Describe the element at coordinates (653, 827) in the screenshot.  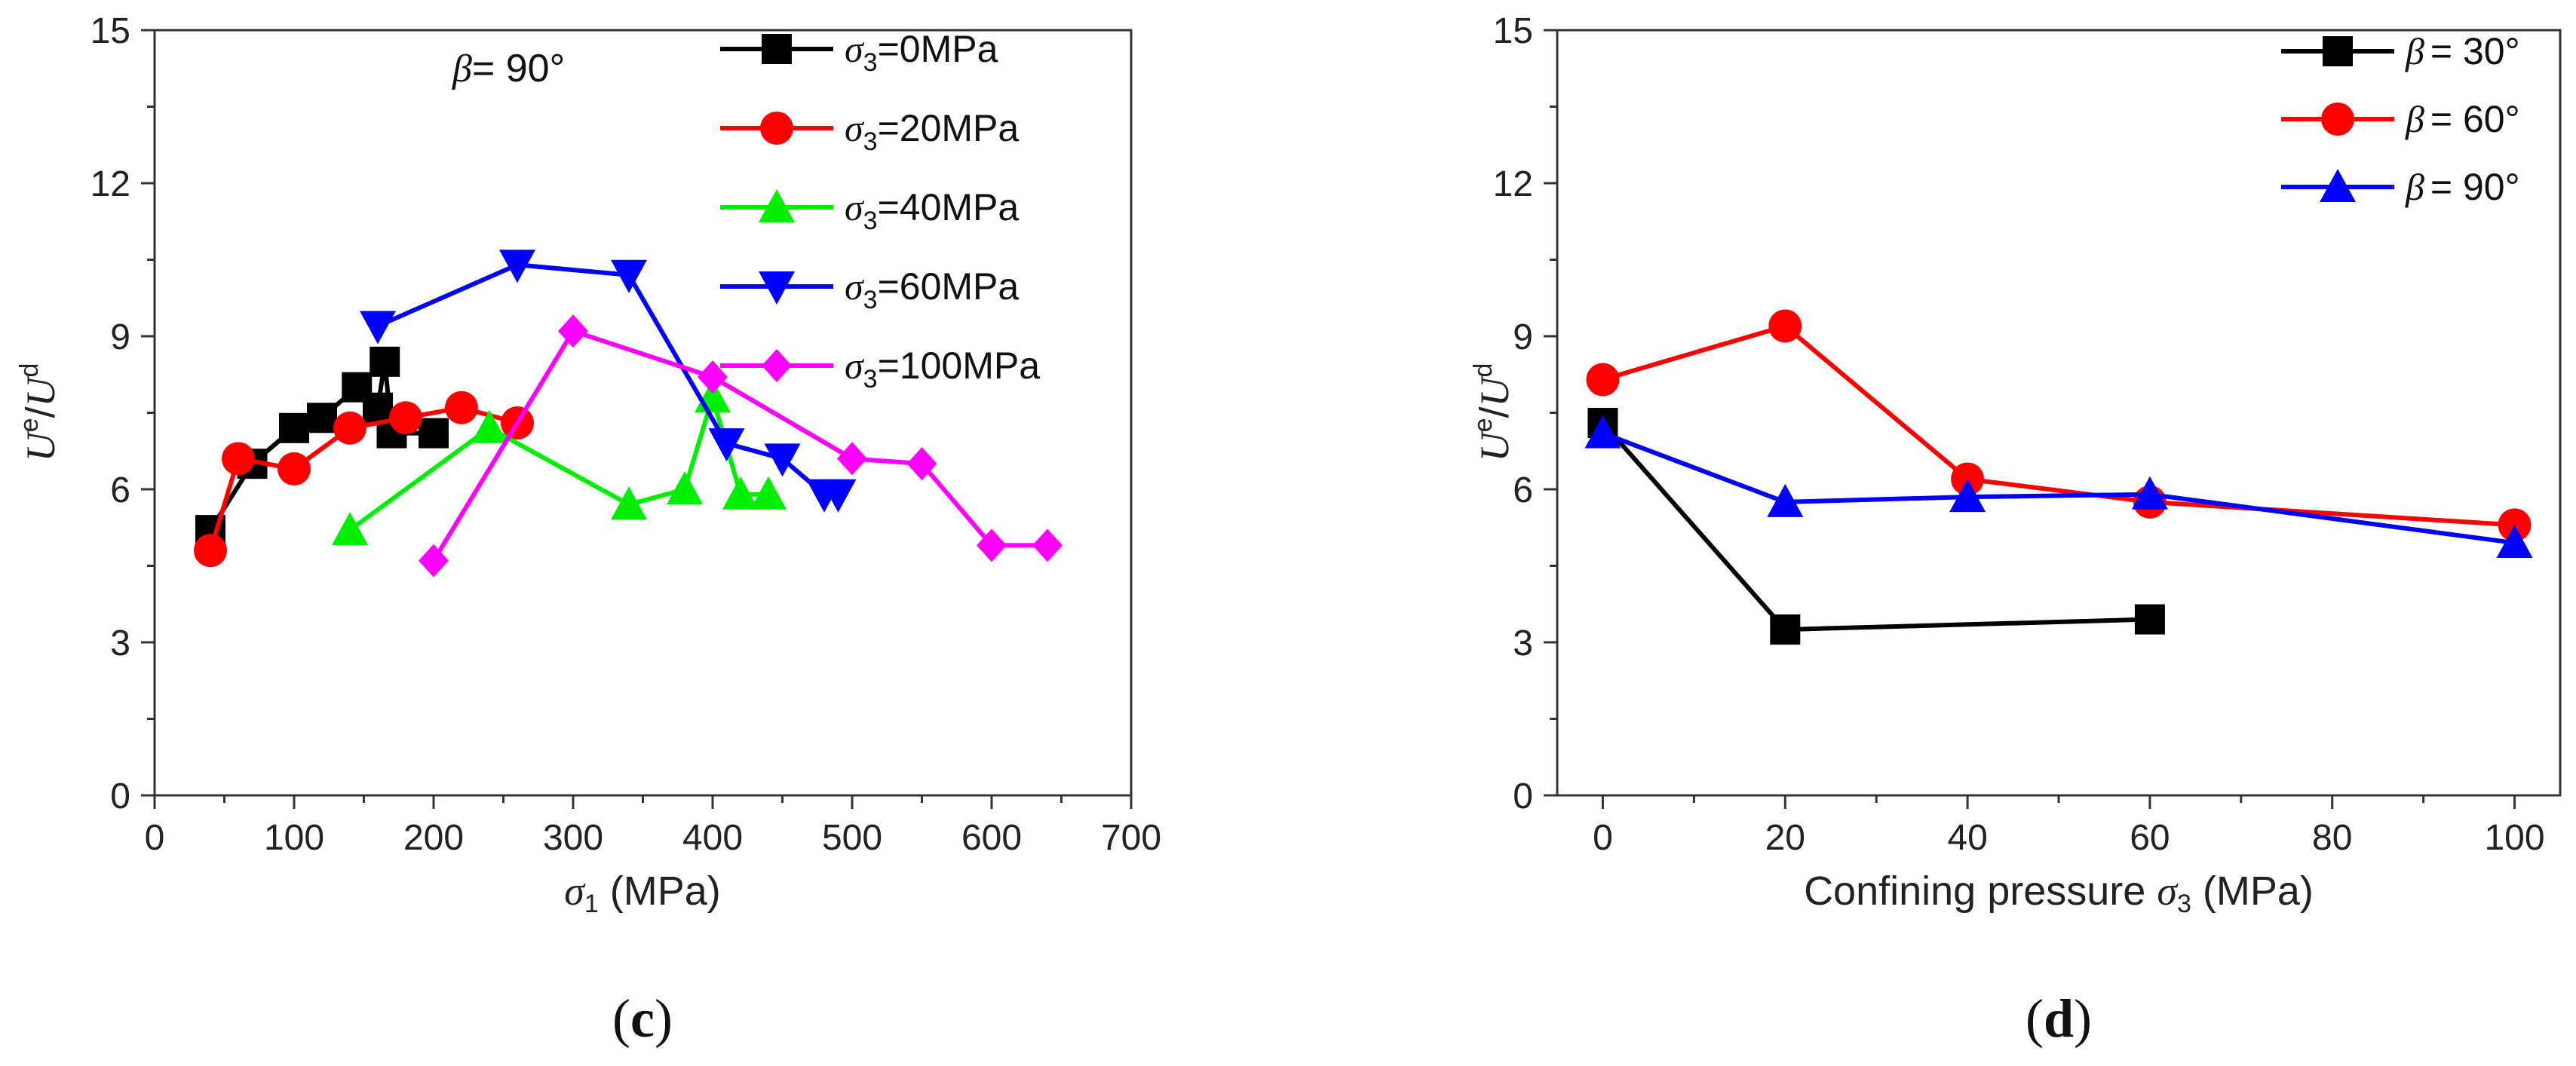
I see `x-ticks-c: 0 100 200 300 400 500 600 700` at that location.